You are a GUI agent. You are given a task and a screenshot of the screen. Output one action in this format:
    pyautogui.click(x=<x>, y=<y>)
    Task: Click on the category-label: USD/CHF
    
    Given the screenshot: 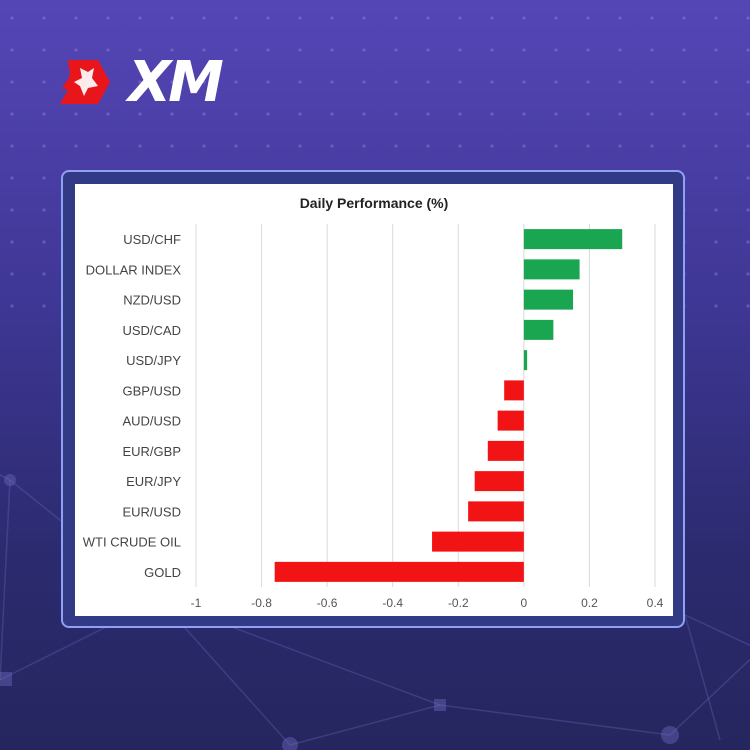 What is the action you would take?
    pyautogui.click(x=152, y=239)
    